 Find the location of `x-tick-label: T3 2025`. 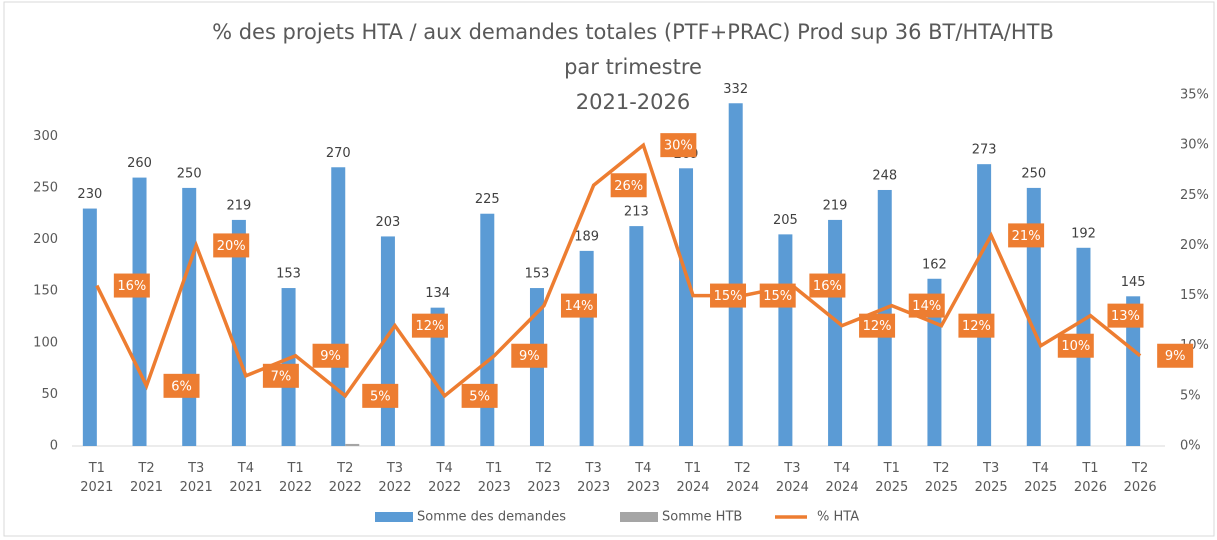

x-tick-label: T3 2025 is located at coordinates (991, 478).